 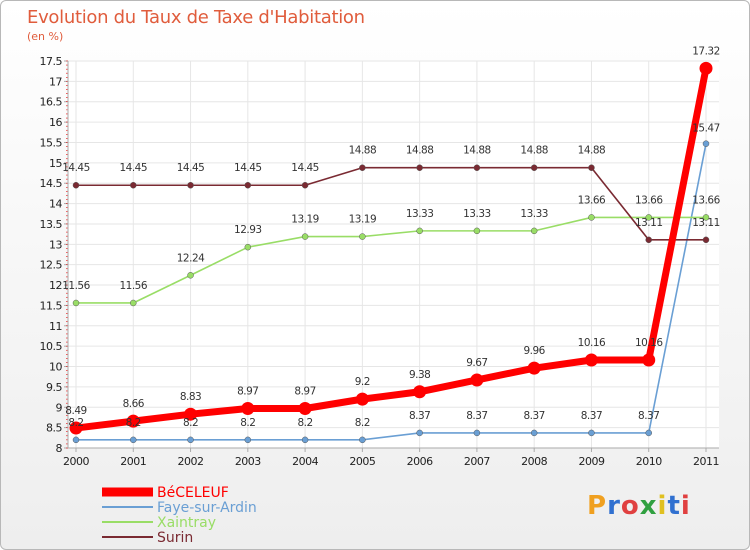 What do you see at coordinates (477, 461) in the screenshot?
I see `x-tick-label: 2007` at bounding box center [477, 461].